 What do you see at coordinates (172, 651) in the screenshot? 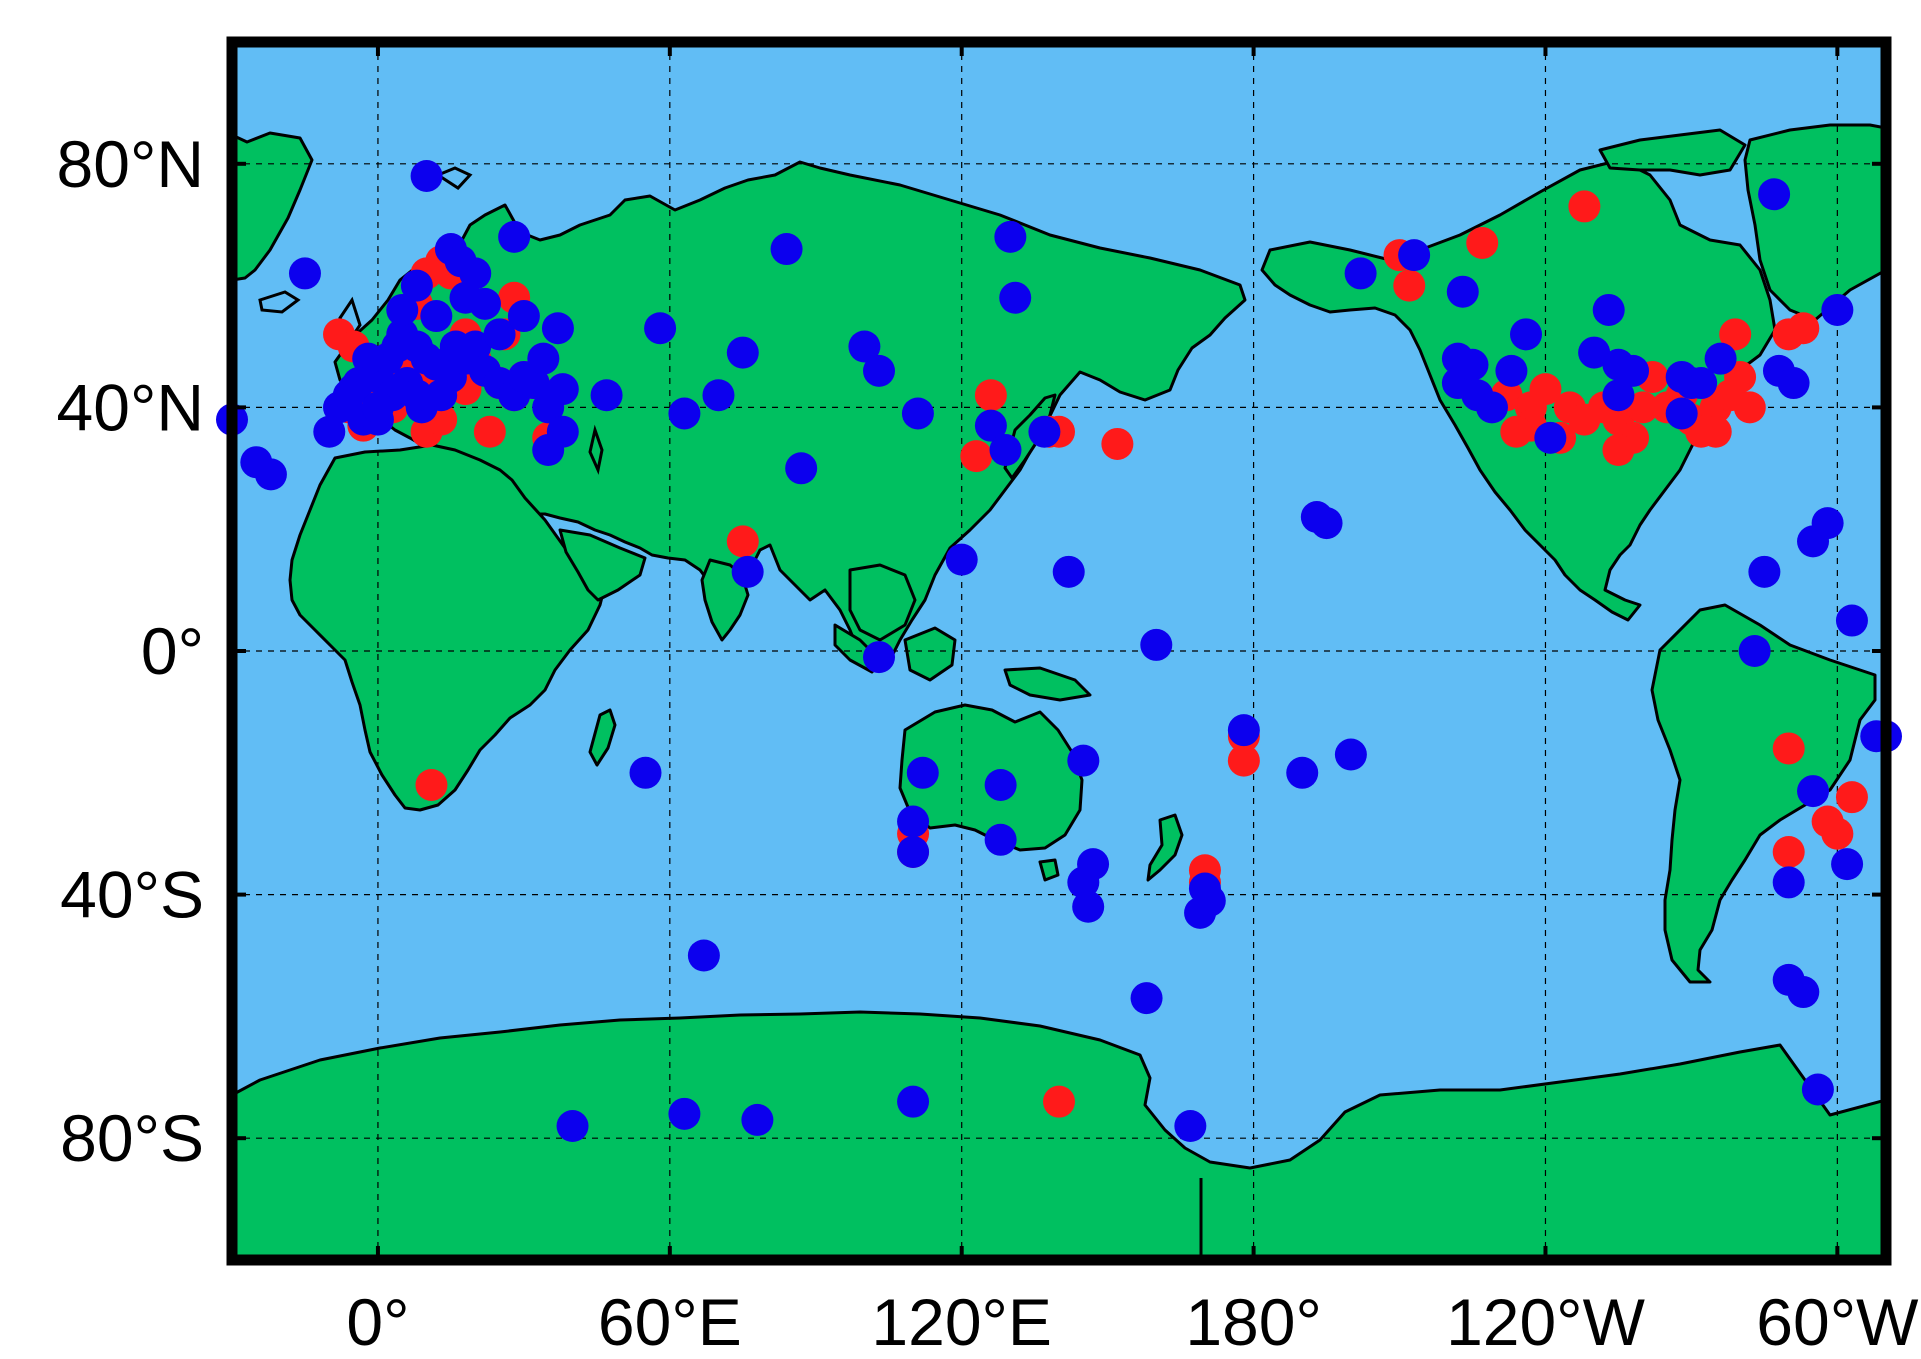
I see `y-tick-label: 0°` at bounding box center [172, 651].